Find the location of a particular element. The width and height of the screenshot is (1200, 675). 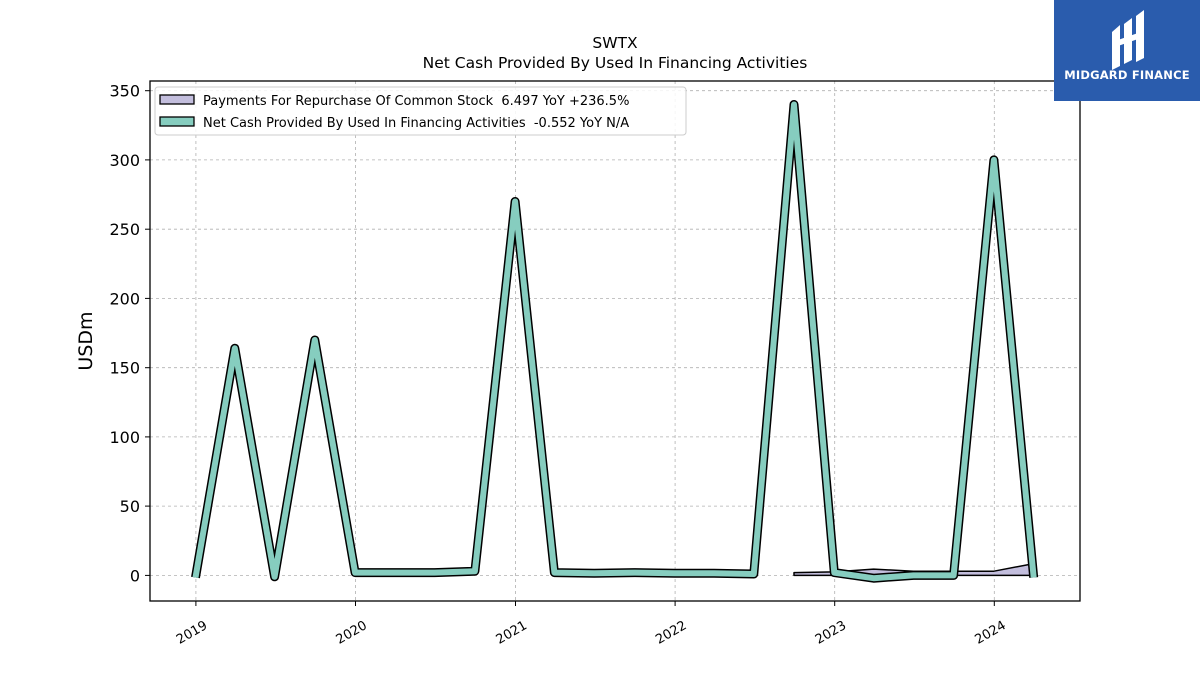

y-tick-label: 0 is located at coordinates (135, 575).